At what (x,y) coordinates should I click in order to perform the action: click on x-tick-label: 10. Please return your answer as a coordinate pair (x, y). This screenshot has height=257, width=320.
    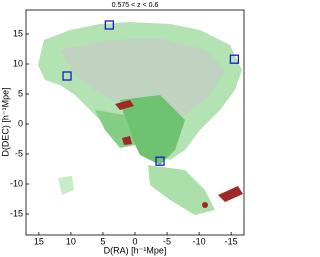
    Looking at the image, I should click on (71, 241).